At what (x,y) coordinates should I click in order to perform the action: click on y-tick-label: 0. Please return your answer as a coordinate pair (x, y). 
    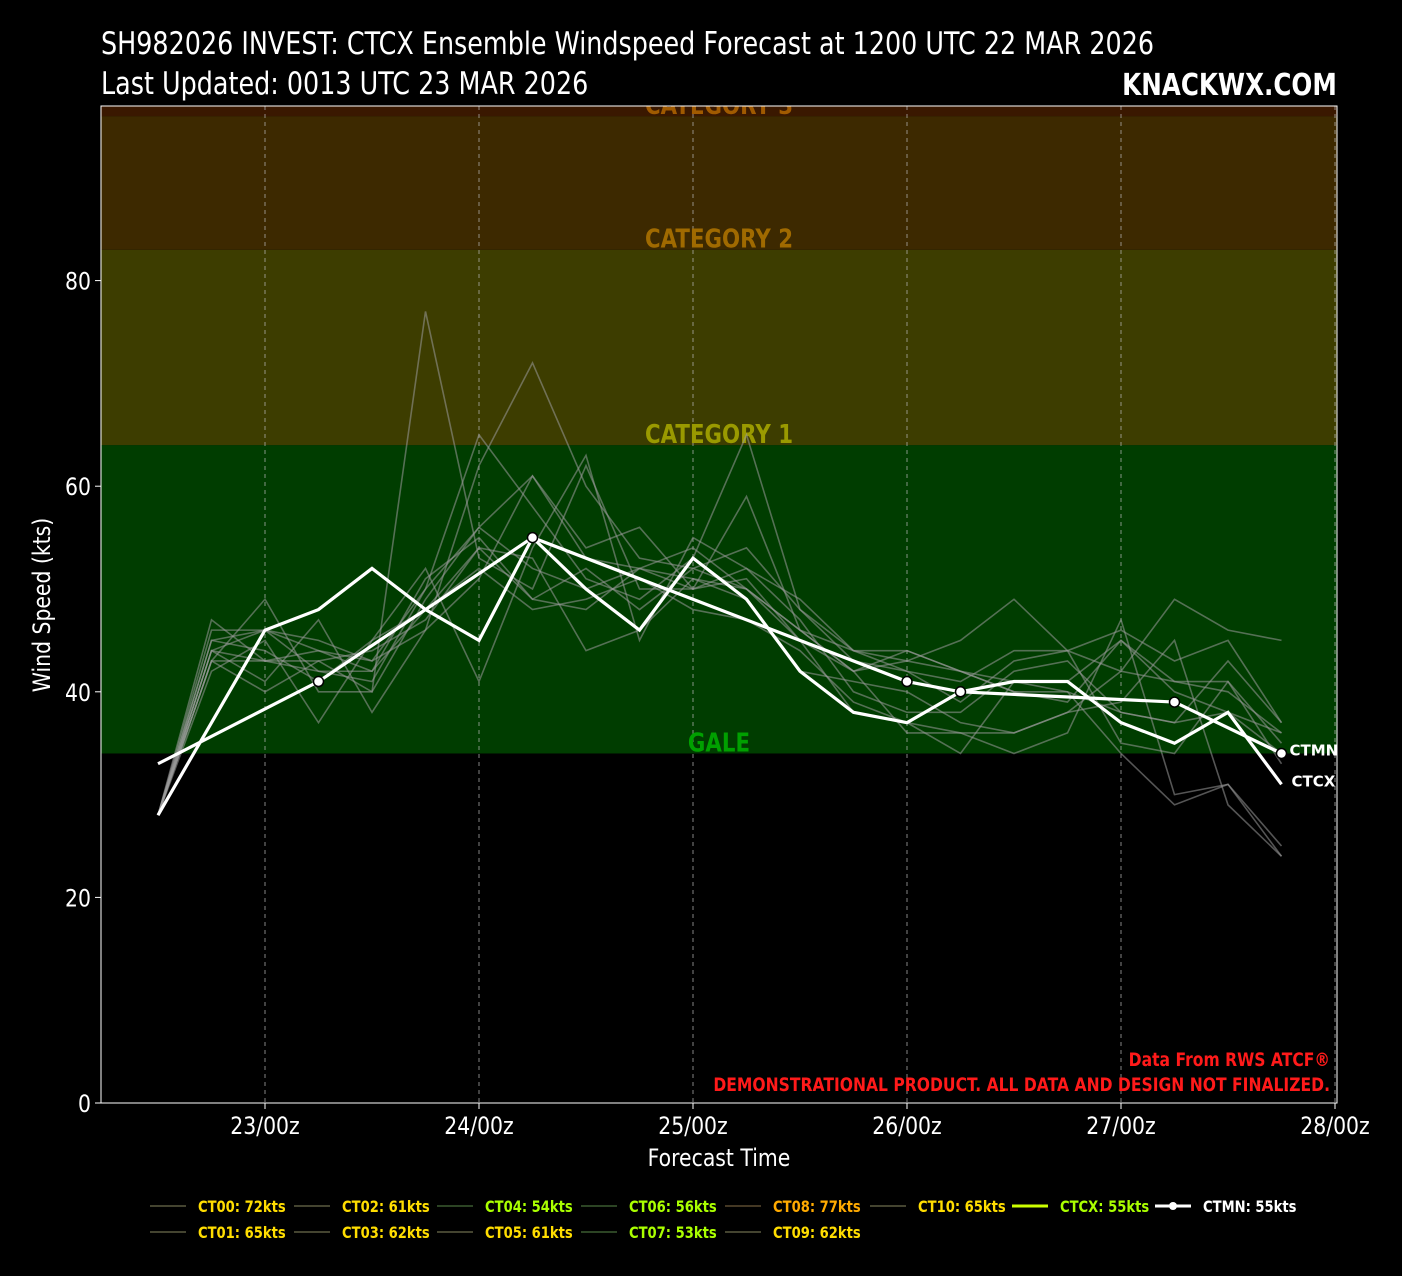
    Looking at the image, I should click on (84, 1104).